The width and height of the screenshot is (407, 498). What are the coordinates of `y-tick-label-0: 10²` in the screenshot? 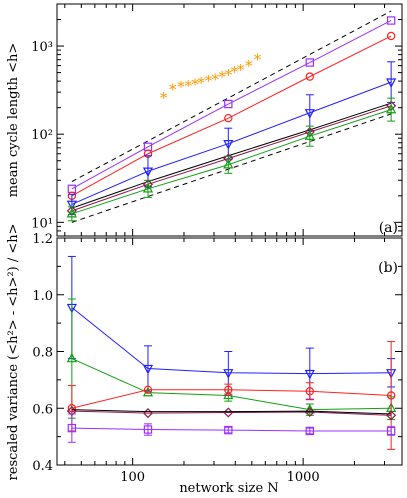 It's located at (42, 135).